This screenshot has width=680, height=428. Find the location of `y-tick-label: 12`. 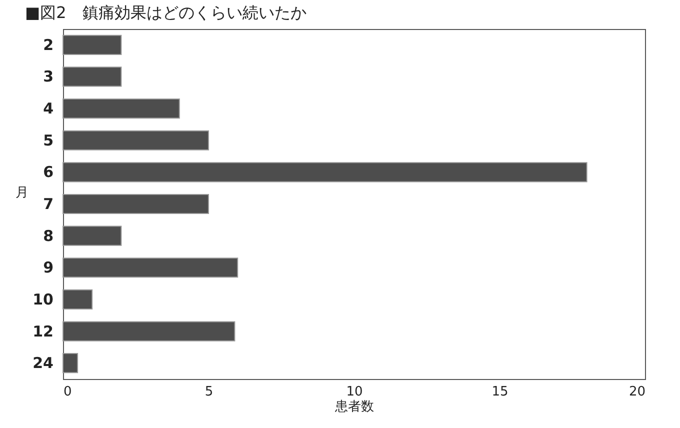

y-tick-label: 12 is located at coordinates (43, 331).